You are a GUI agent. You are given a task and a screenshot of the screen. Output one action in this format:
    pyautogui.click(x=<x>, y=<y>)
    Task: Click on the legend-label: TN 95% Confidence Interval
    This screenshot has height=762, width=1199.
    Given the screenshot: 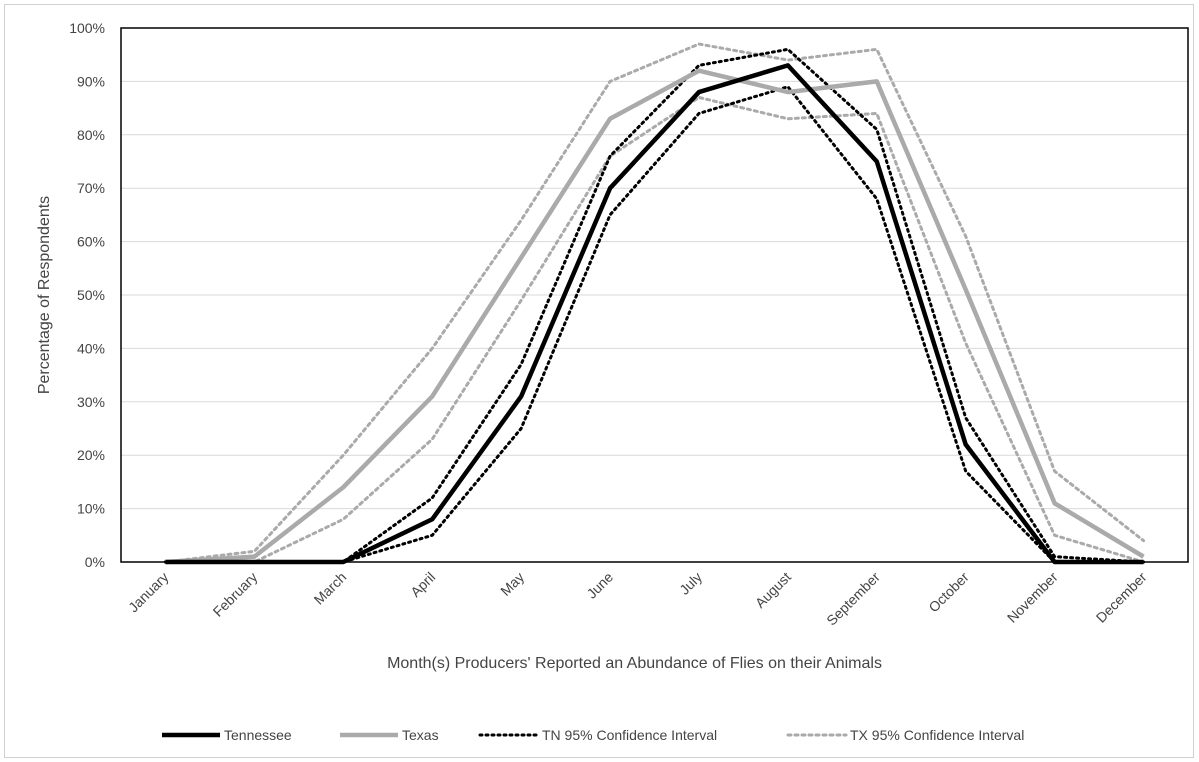 What is the action you would take?
    pyautogui.click(x=629, y=735)
    